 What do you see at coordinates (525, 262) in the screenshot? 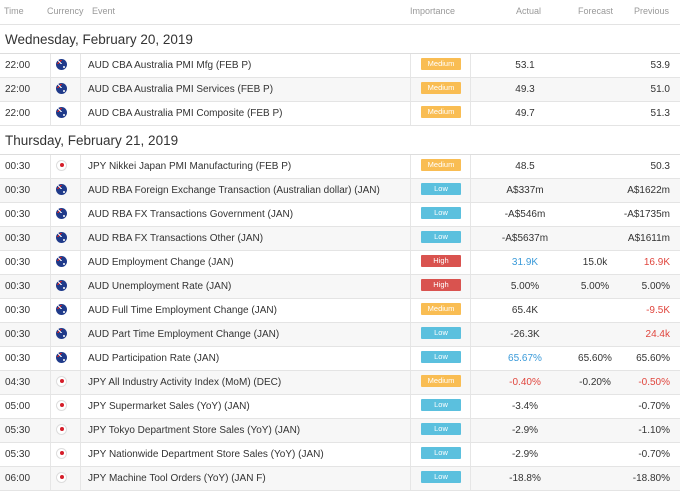
I see `actual-value: 31.9K` at bounding box center [525, 262].